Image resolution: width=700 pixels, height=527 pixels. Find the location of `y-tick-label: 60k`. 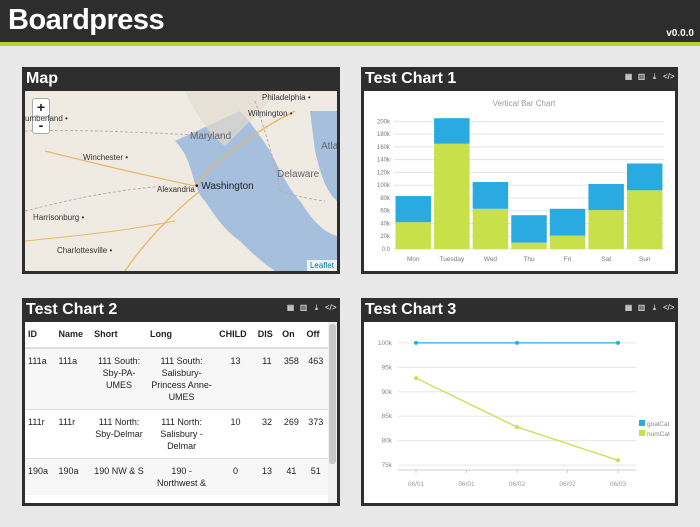

y-tick-label: 60k is located at coordinates (385, 212).